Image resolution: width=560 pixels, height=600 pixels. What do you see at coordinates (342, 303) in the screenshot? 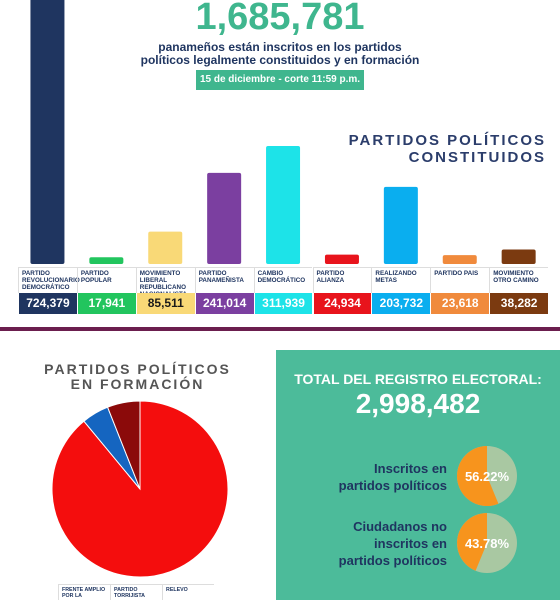
I see `value-label: 24,934` at bounding box center [342, 303].